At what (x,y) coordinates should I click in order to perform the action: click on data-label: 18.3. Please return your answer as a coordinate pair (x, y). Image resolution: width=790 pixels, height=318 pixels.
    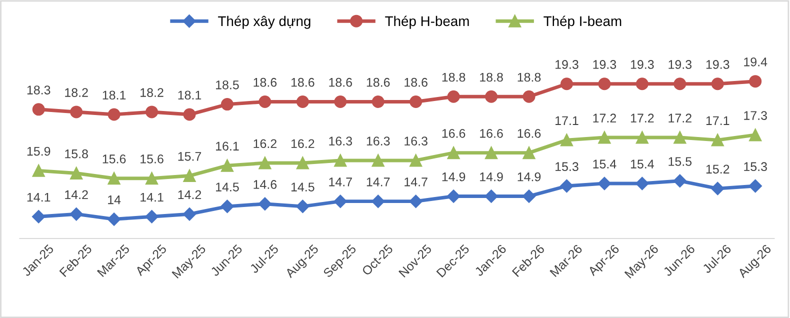
    Looking at the image, I should click on (38, 90).